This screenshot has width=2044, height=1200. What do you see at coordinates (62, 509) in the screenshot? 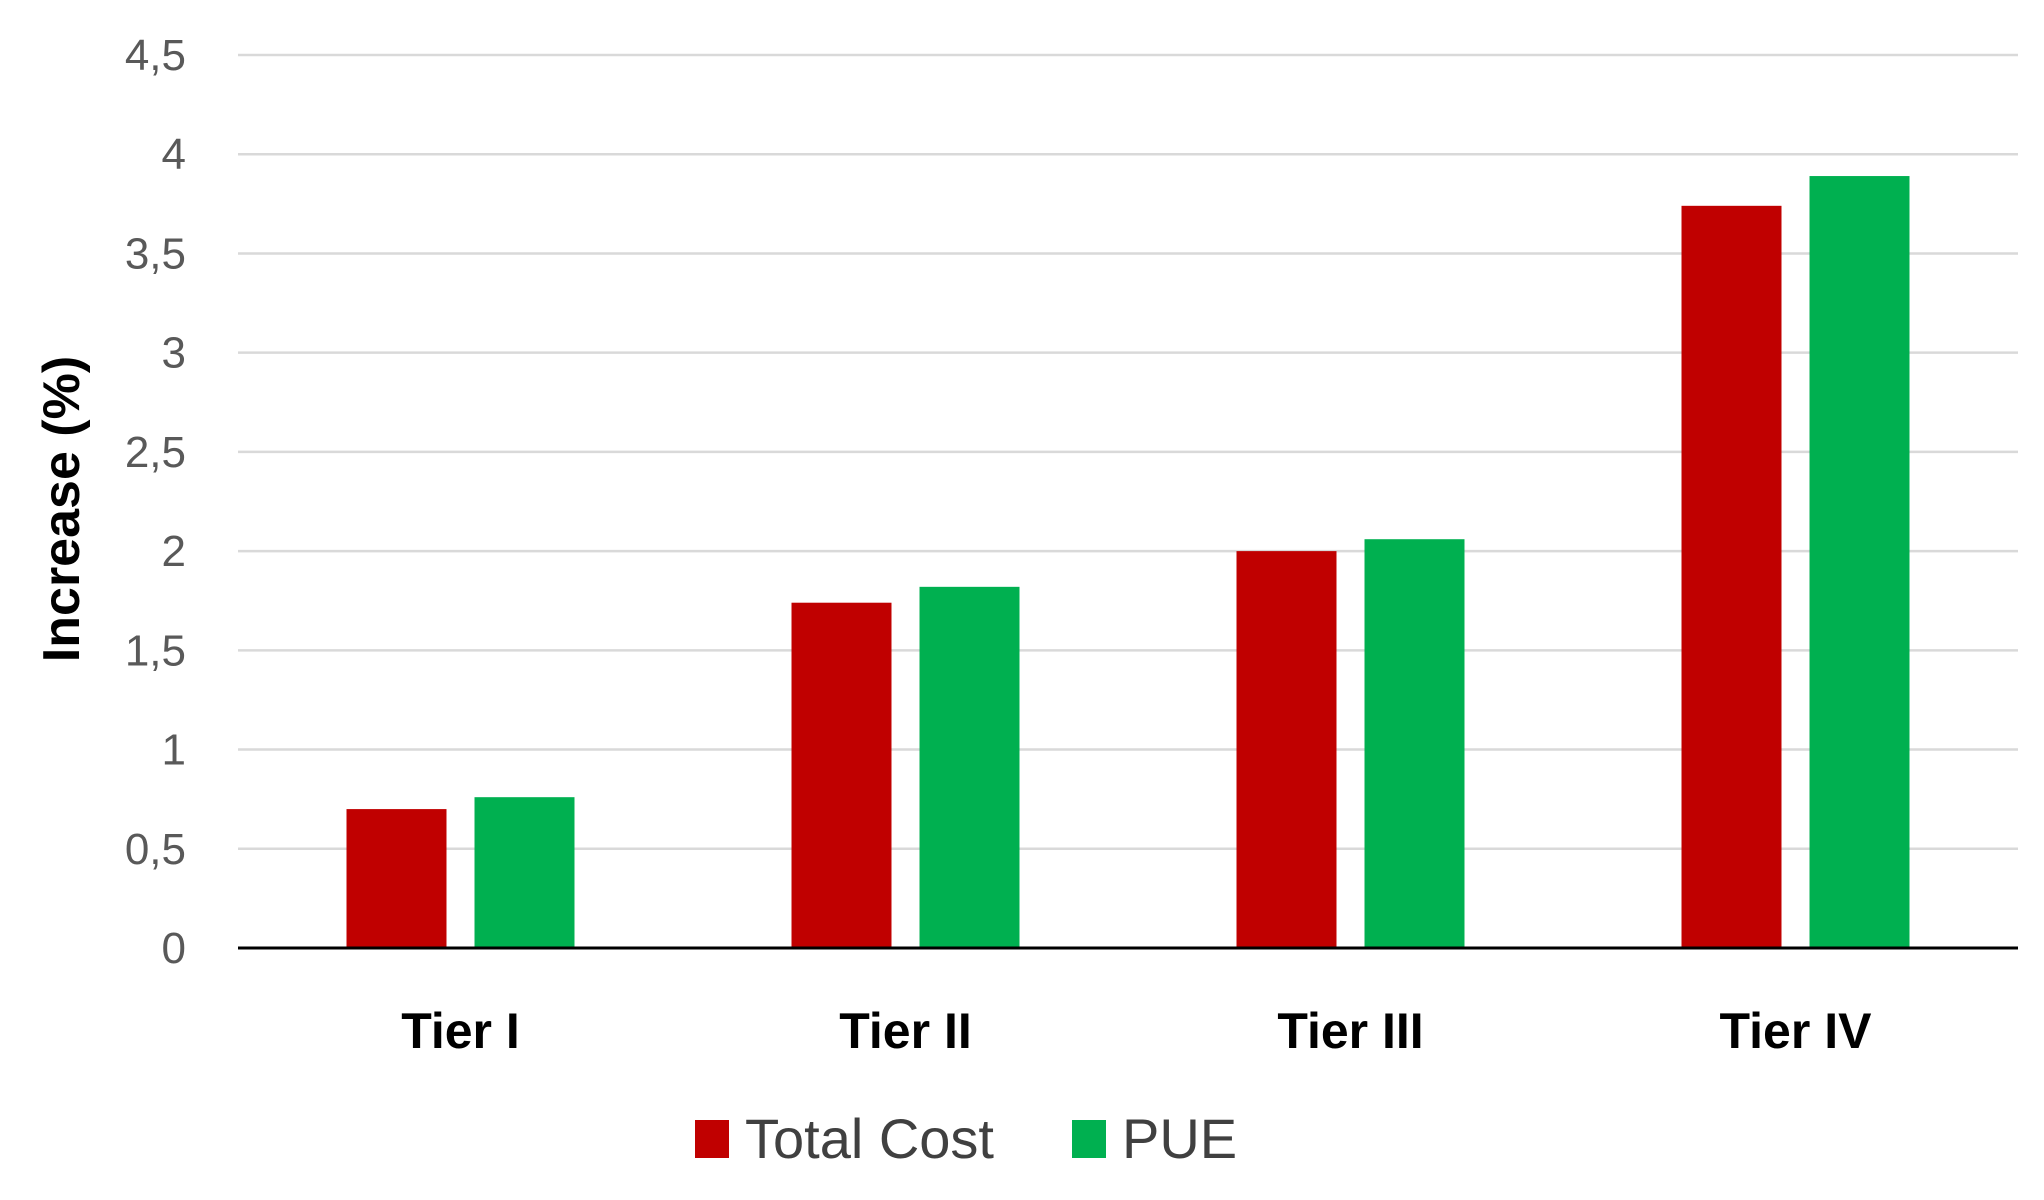
I see `y-axis-title: Increase (%)` at bounding box center [62, 509].